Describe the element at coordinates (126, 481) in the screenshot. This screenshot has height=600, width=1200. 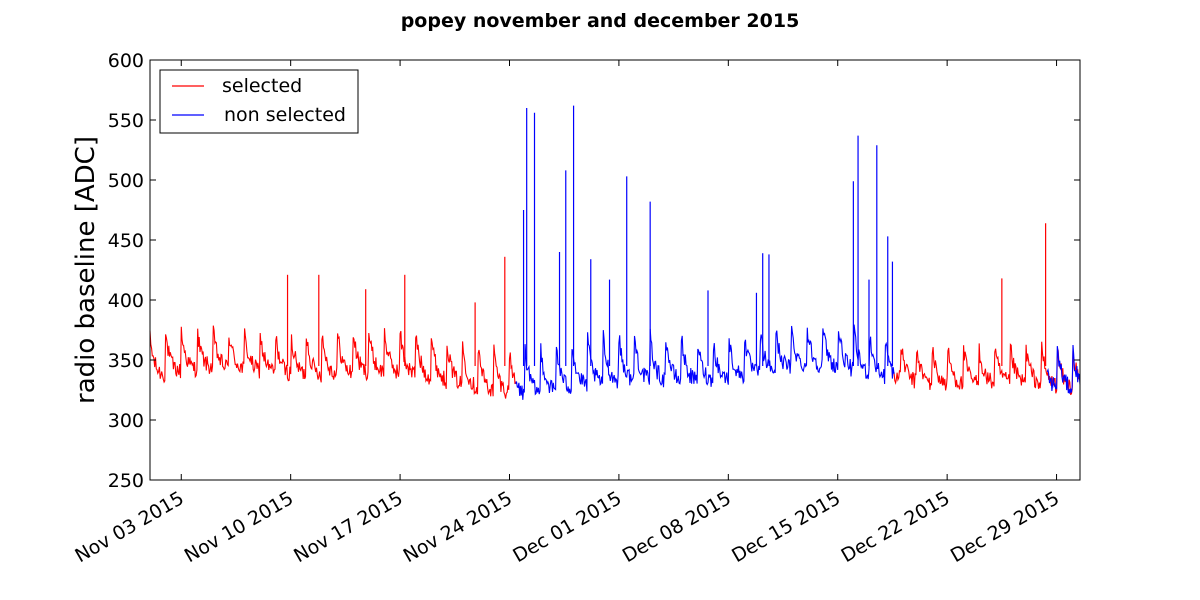
I see `y-tick-label: 250` at that location.